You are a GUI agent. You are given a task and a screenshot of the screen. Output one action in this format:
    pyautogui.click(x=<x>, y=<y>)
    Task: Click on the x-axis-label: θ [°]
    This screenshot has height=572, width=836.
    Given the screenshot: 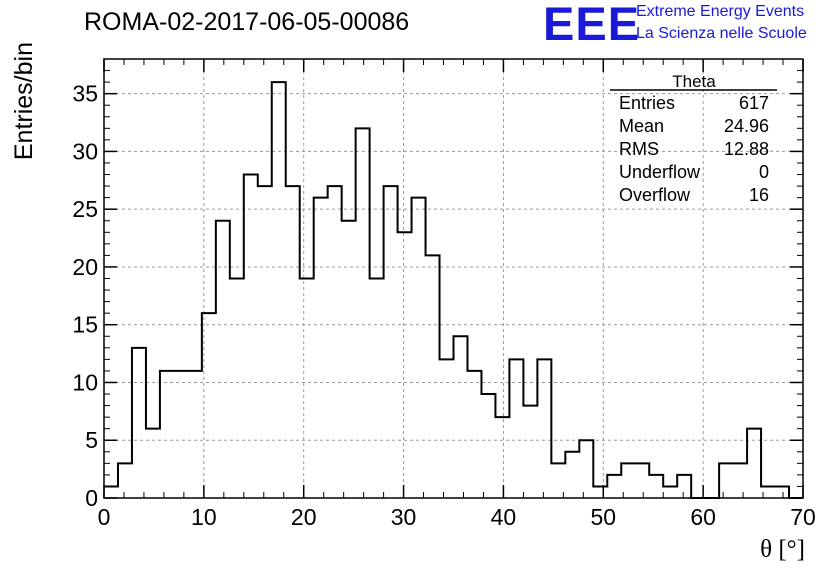 What is the action you would take?
    pyautogui.click(x=782, y=549)
    